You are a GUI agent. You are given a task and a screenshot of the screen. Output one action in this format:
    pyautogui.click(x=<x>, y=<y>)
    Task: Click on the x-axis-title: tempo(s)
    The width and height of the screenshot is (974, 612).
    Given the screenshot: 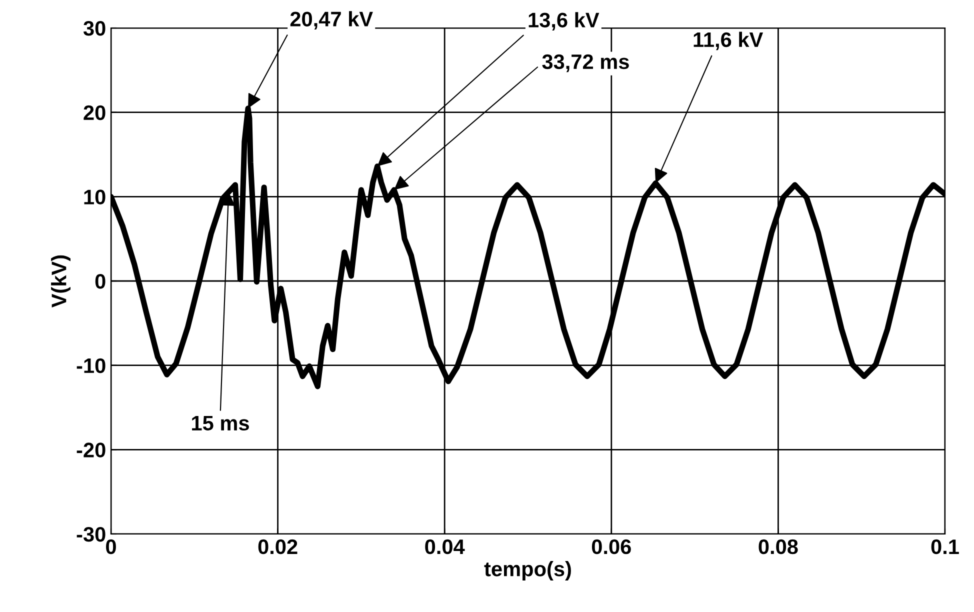 What is the action you would take?
    pyautogui.click(x=527, y=570)
    